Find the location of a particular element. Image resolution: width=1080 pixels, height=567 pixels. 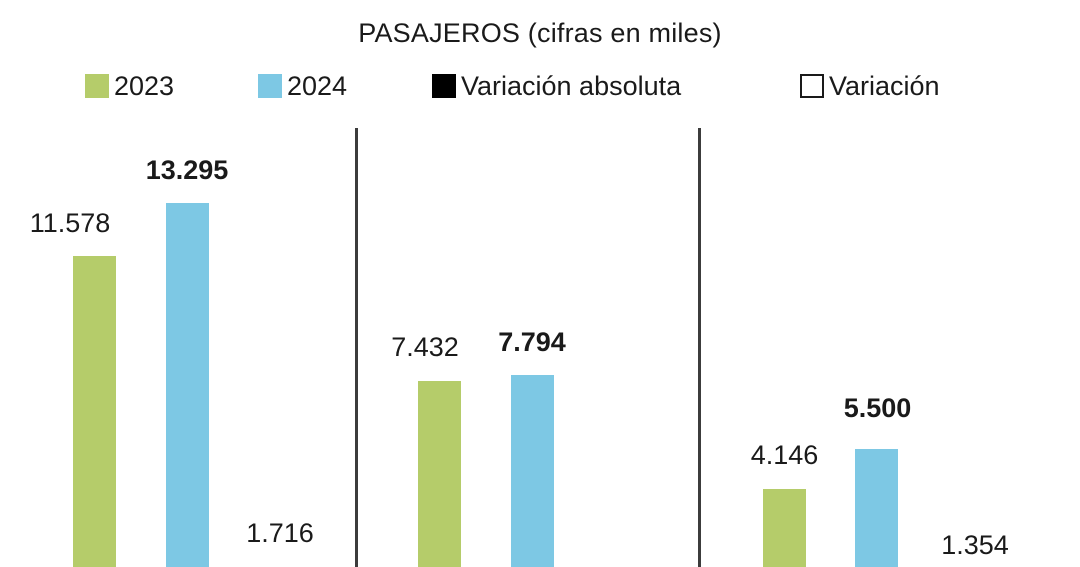

bar-2024-group-0-value-label: 13.295 is located at coordinates (187, 170).